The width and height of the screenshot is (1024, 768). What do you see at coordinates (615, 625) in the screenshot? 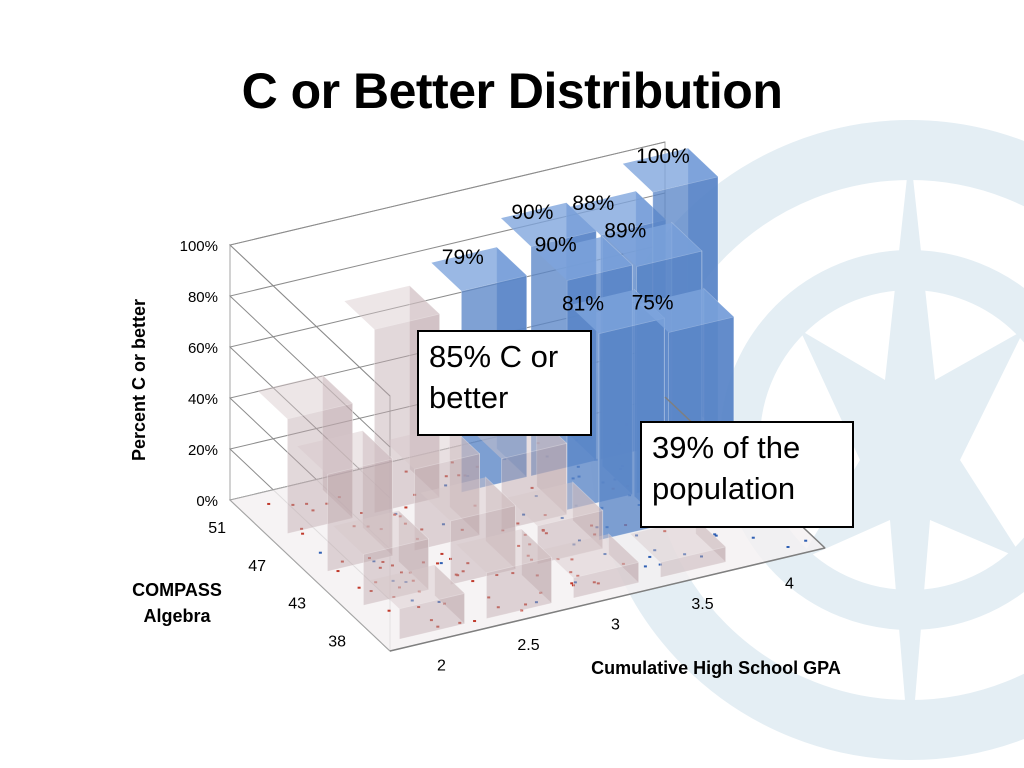
I see `x-tick-label: 3` at bounding box center [615, 625].